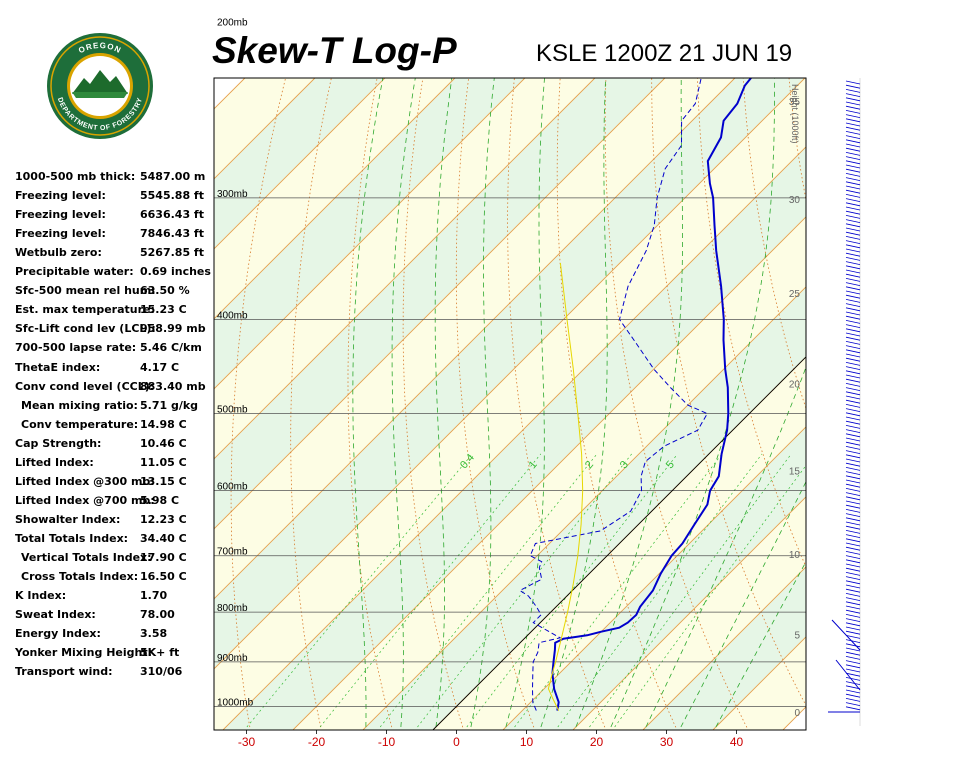  What do you see at coordinates (171, 348) in the screenshot?
I see `index-value: 5.46 C/km` at bounding box center [171, 348].